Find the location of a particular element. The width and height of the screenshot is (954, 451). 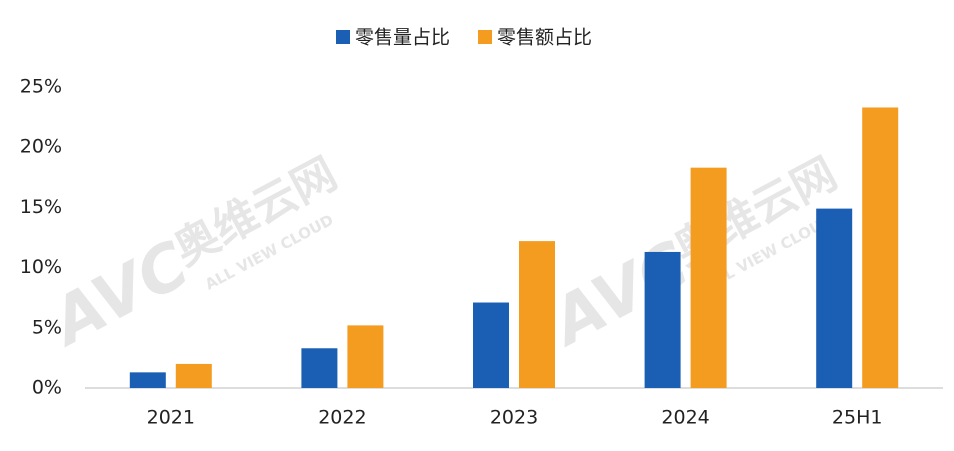

x-tick-label: 25H1 is located at coordinates (857, 418).